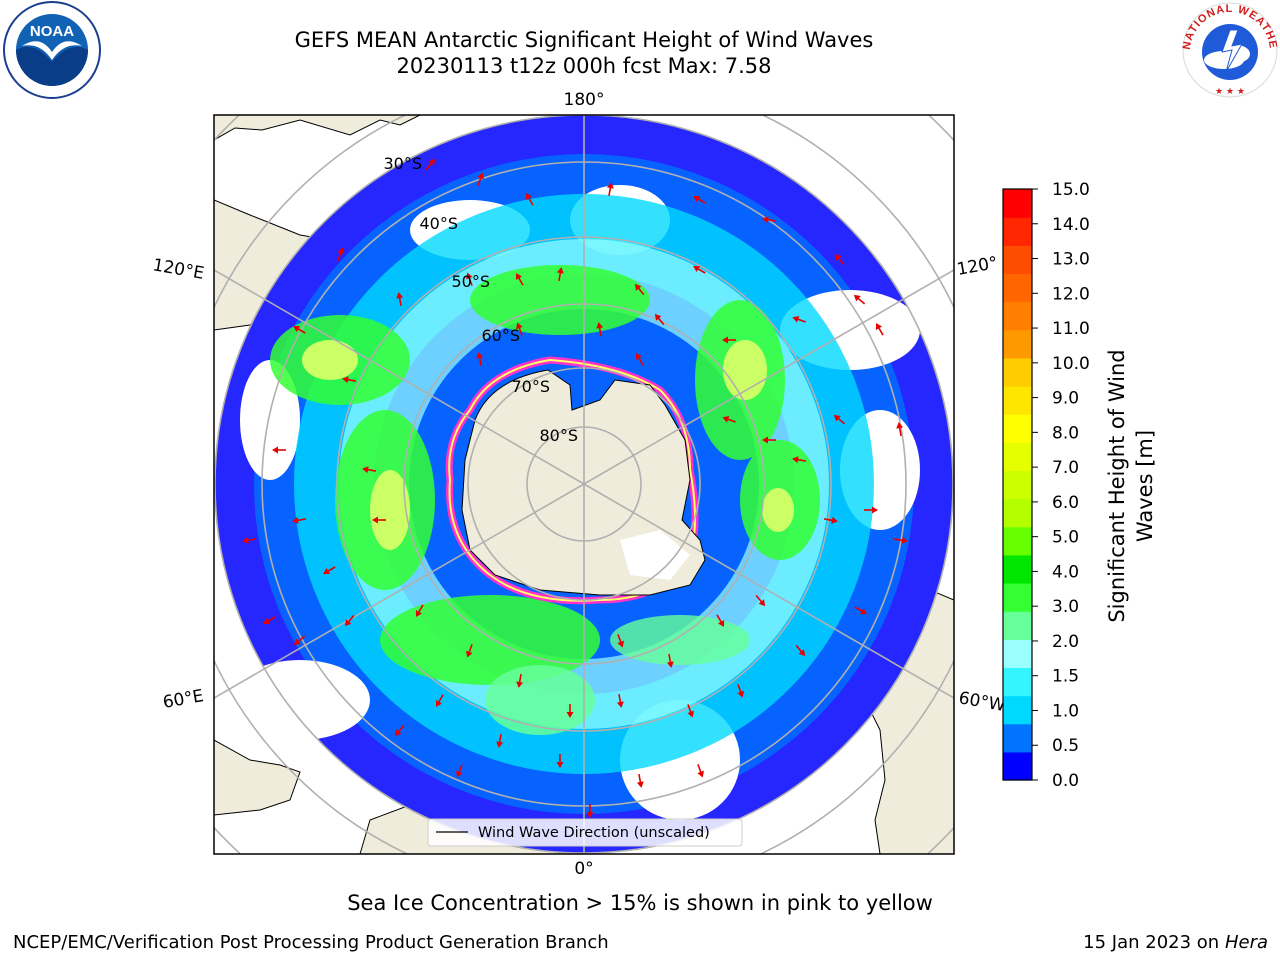 The width and height of the screenshot is (1280, 960). Describe the element at coordinates (1065, 538) in the screenshot. I see `colorbar-tick-label: 5.0` at that location.